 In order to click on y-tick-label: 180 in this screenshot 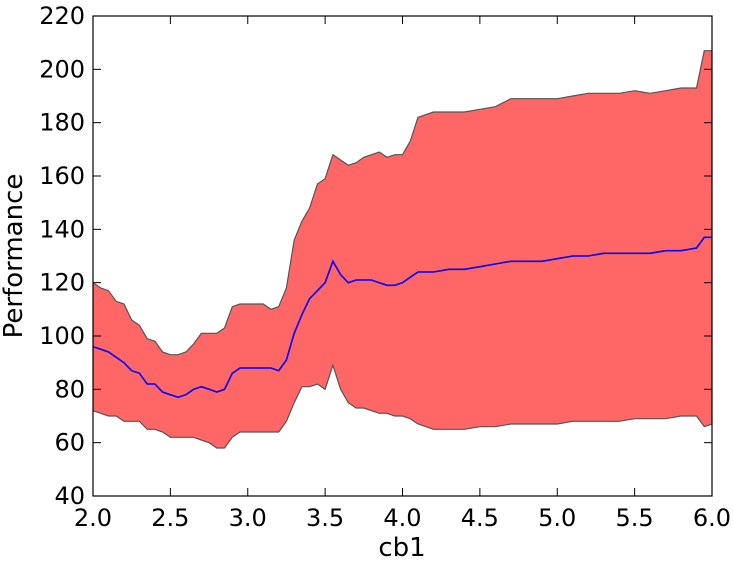, I will do `click(62, 123)`.